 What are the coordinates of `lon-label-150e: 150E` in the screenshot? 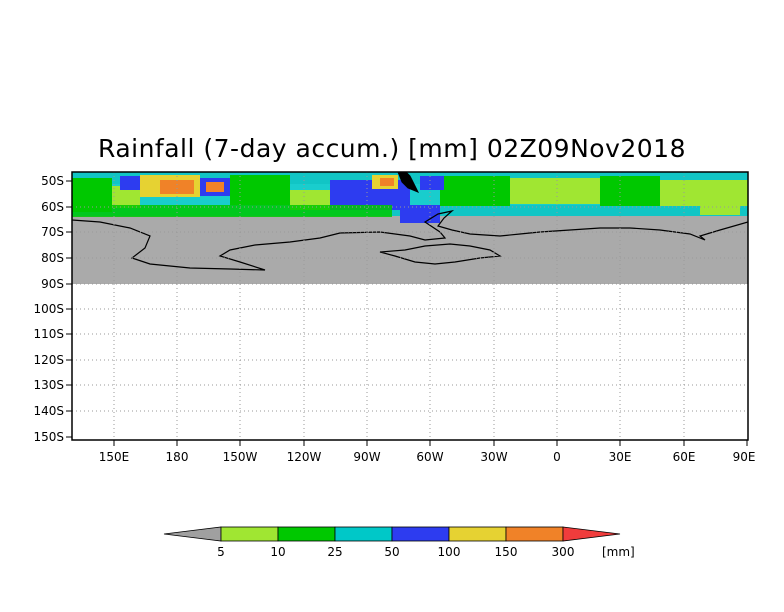 It's located at (114, 457).